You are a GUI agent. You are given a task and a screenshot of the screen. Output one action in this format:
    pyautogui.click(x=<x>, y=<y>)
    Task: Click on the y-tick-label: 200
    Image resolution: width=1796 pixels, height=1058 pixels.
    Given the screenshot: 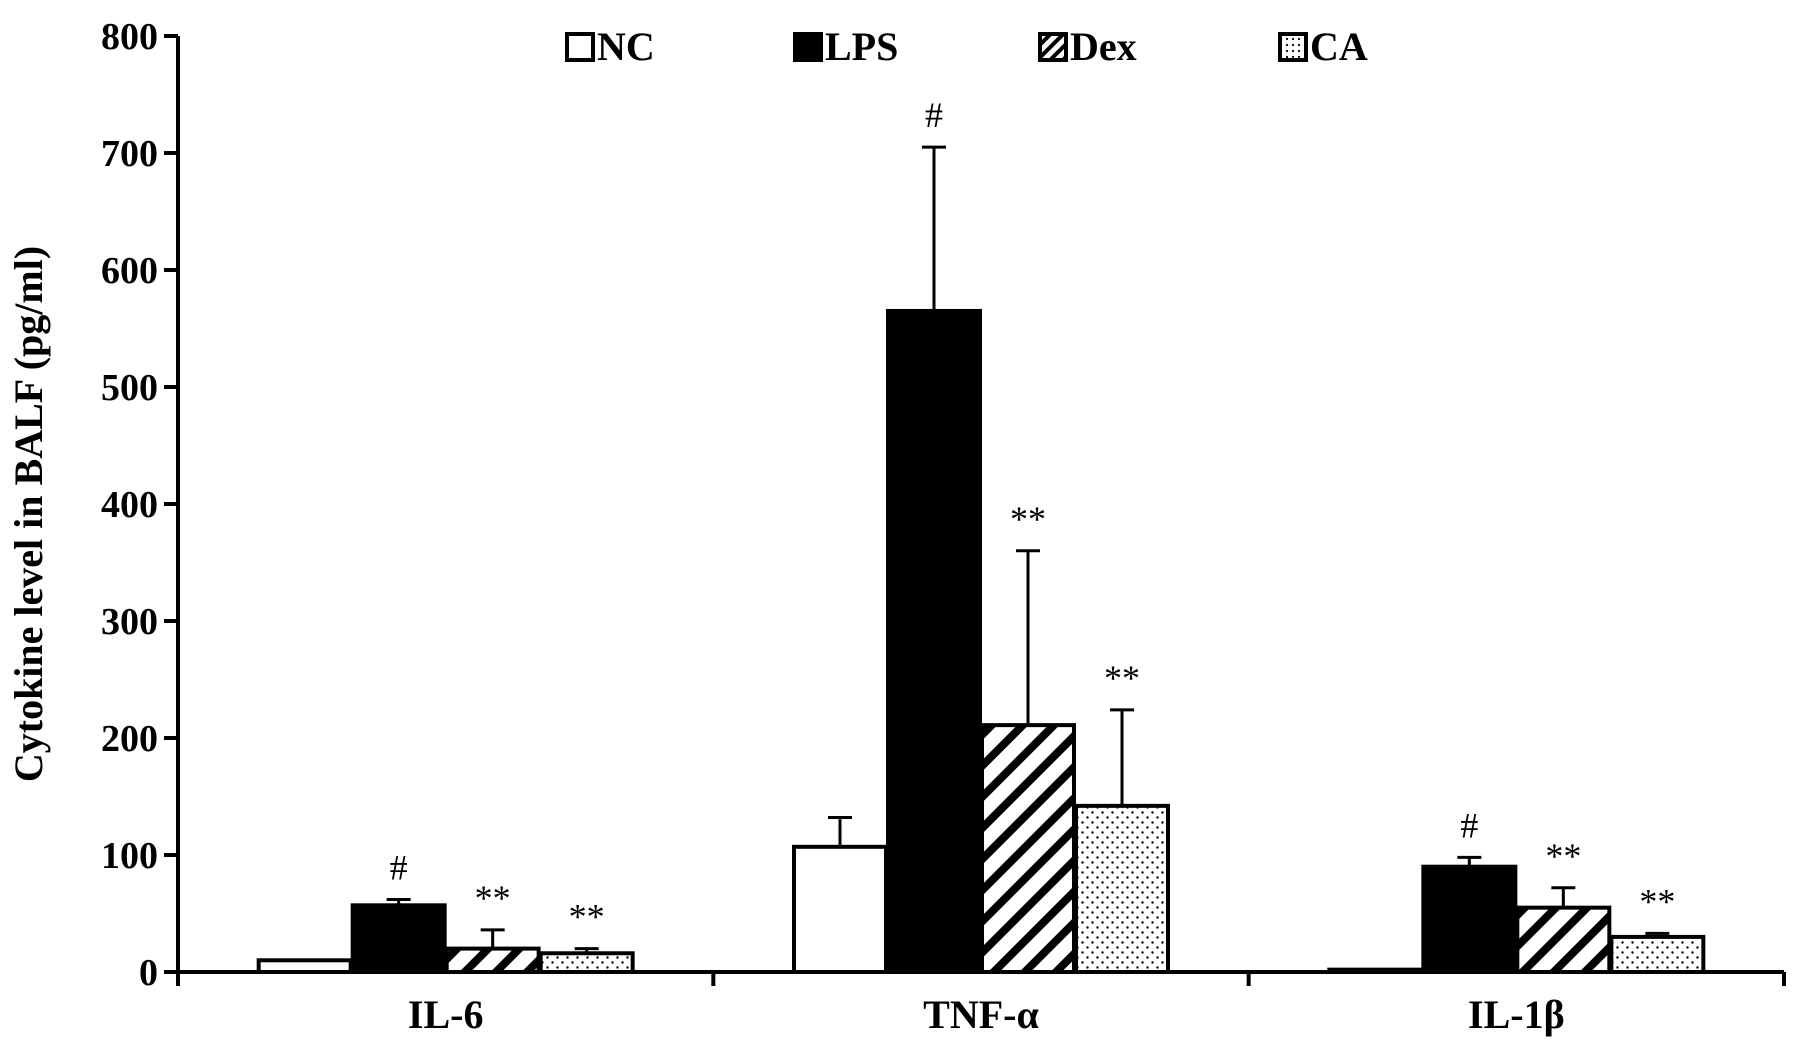 What is the action you would take?
    pyautogui.click(x=129, y=739)
    